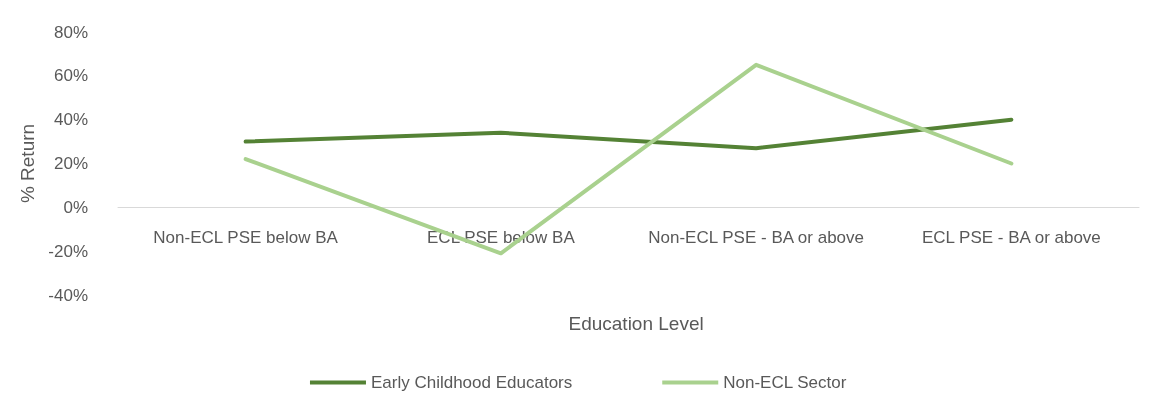 The image size is (1157, 406). What do you see at coordinates (246, 238) in the screenshot?
I see `x-tick-label: Non-ECL PSE below BA` at bounding box center [246, 238].